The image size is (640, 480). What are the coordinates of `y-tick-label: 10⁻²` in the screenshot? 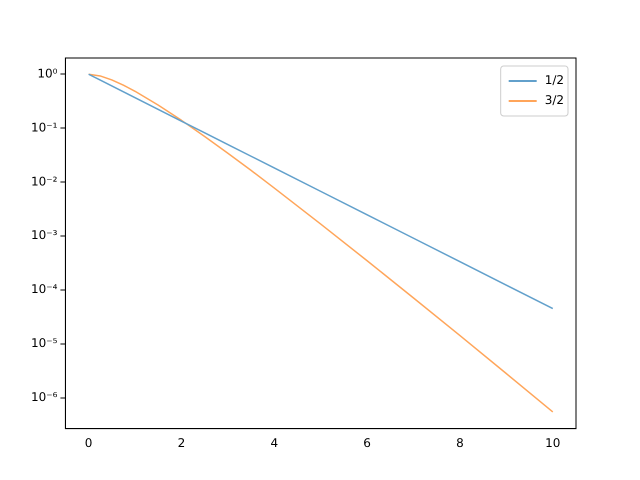 It's located at (44, 181).